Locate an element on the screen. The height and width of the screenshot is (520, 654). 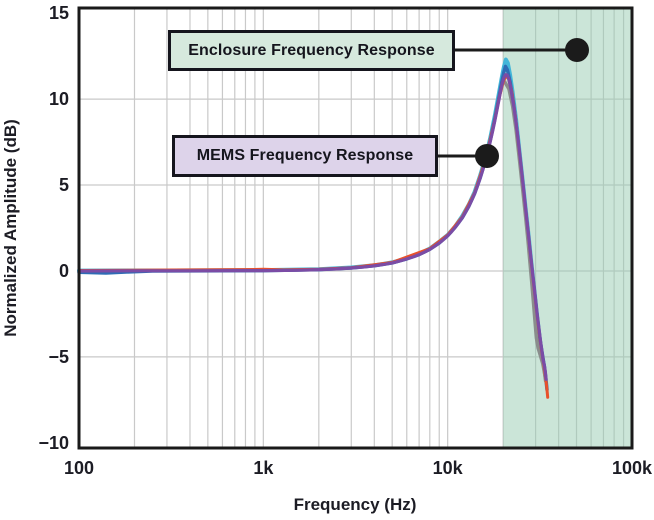
enclosure-callout-dot is located at coordinates (577, 50).